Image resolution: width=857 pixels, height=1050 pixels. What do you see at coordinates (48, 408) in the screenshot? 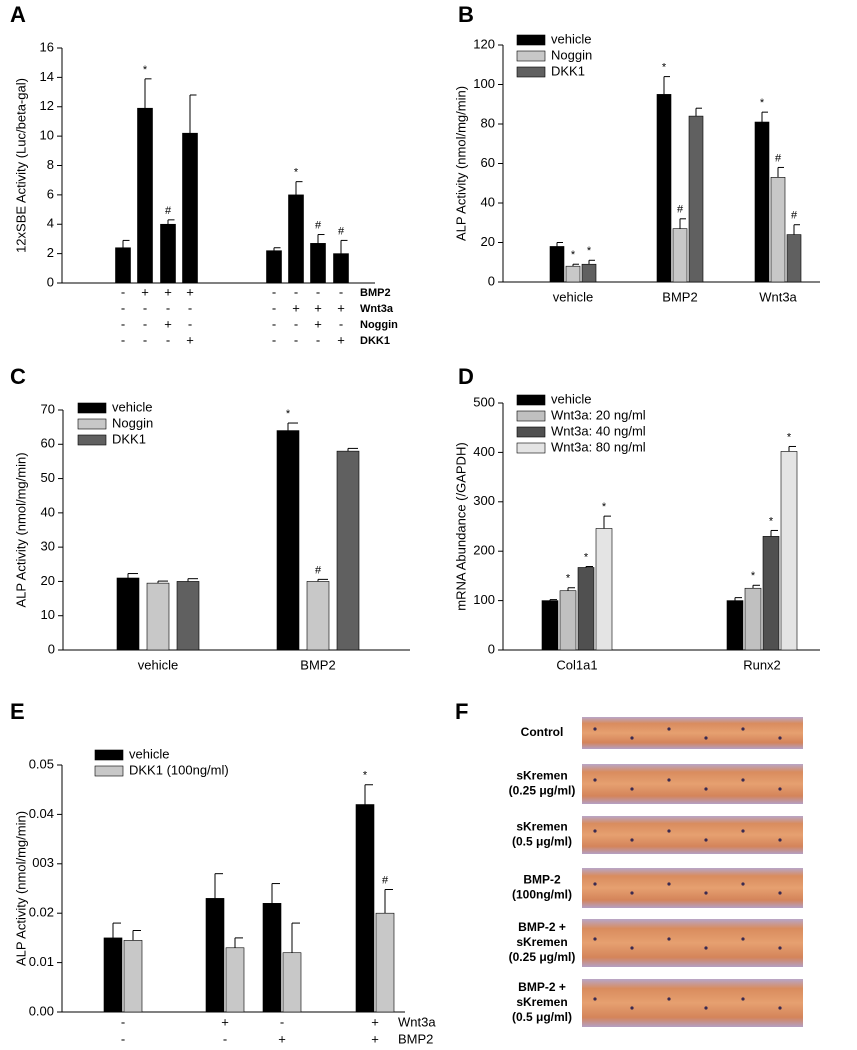
I see `y-tick-label: 70` at bounding box center [48, 408].